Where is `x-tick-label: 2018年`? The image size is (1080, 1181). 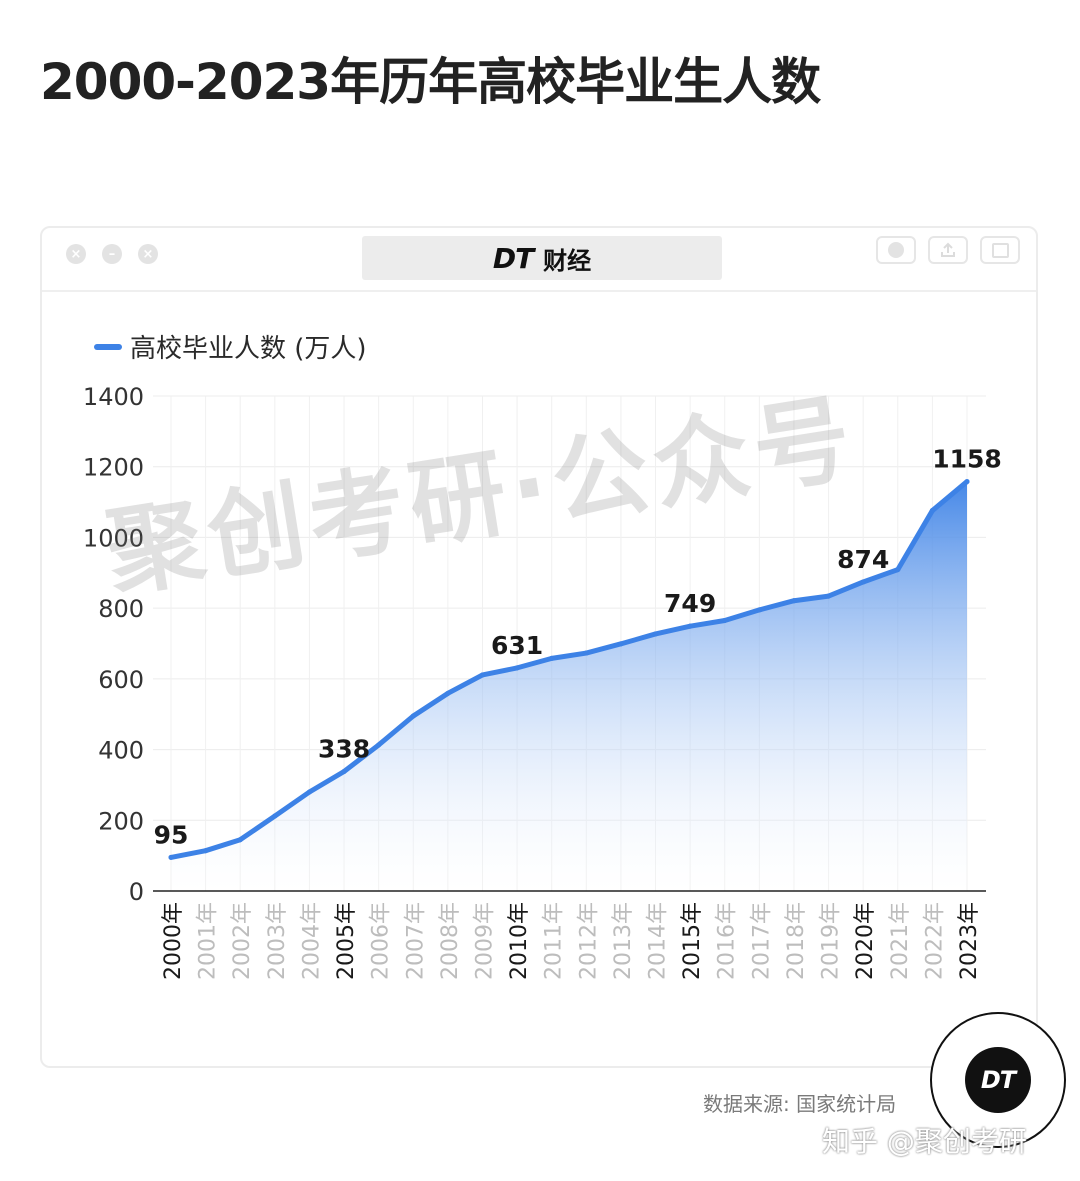
x-tick-label: 2018年 is located at coordinates (796, 941).